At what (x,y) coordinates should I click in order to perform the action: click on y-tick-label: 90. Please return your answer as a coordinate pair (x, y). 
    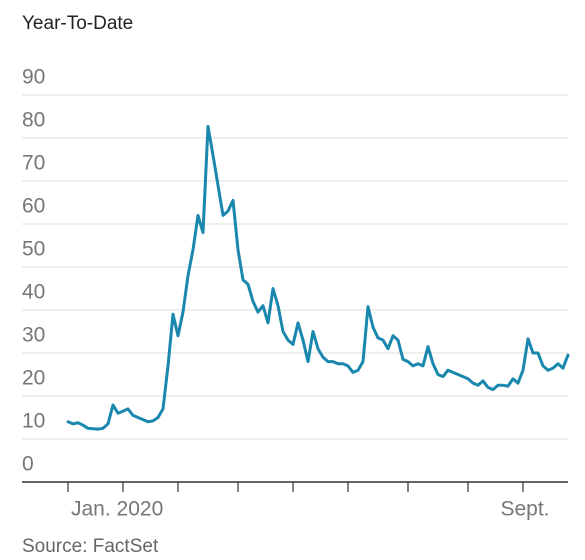
    Looking at the image, I should click on (33, 77).